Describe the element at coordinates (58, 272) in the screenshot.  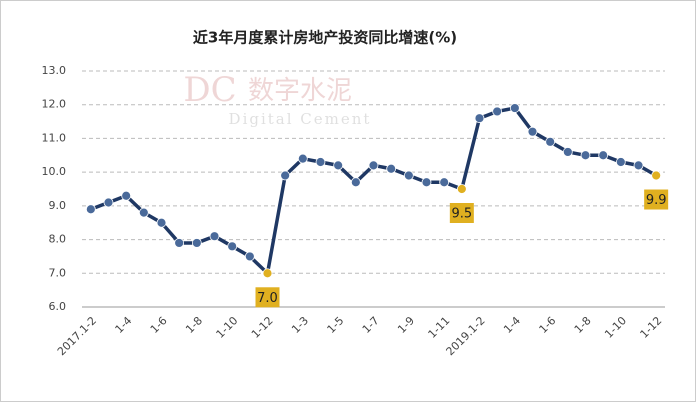
I see `y-tick-label: 7.0` at that location.